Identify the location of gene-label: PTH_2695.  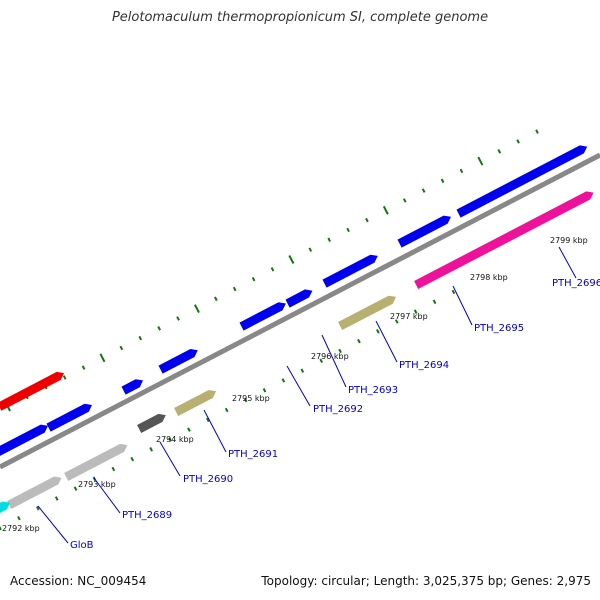
(499, 328).